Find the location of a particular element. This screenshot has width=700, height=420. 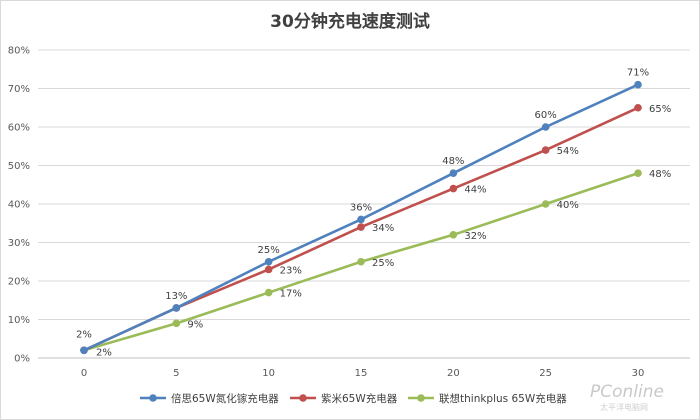

x-axis-ticks: 0 5 10 15 20 25 30 is located at coordinates (363, 373).